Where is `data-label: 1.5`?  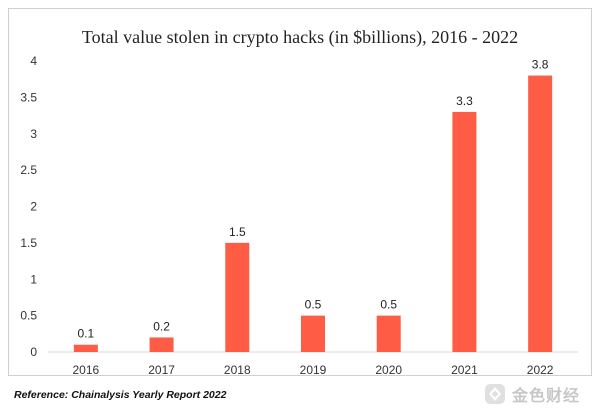 data-label: 1.5 is located at coordinates (237, 232).